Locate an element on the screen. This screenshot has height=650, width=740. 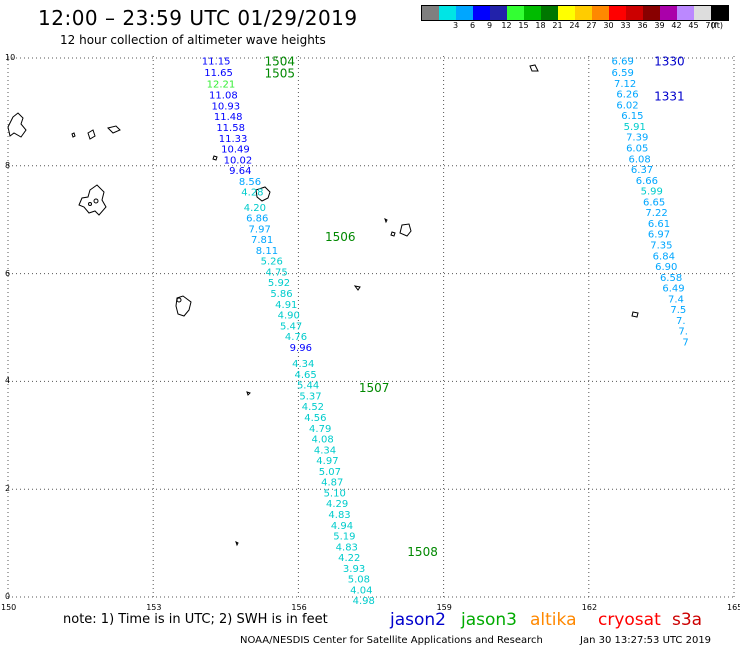
wave-height-value: 6.86 is located at coordinates (257, 219).